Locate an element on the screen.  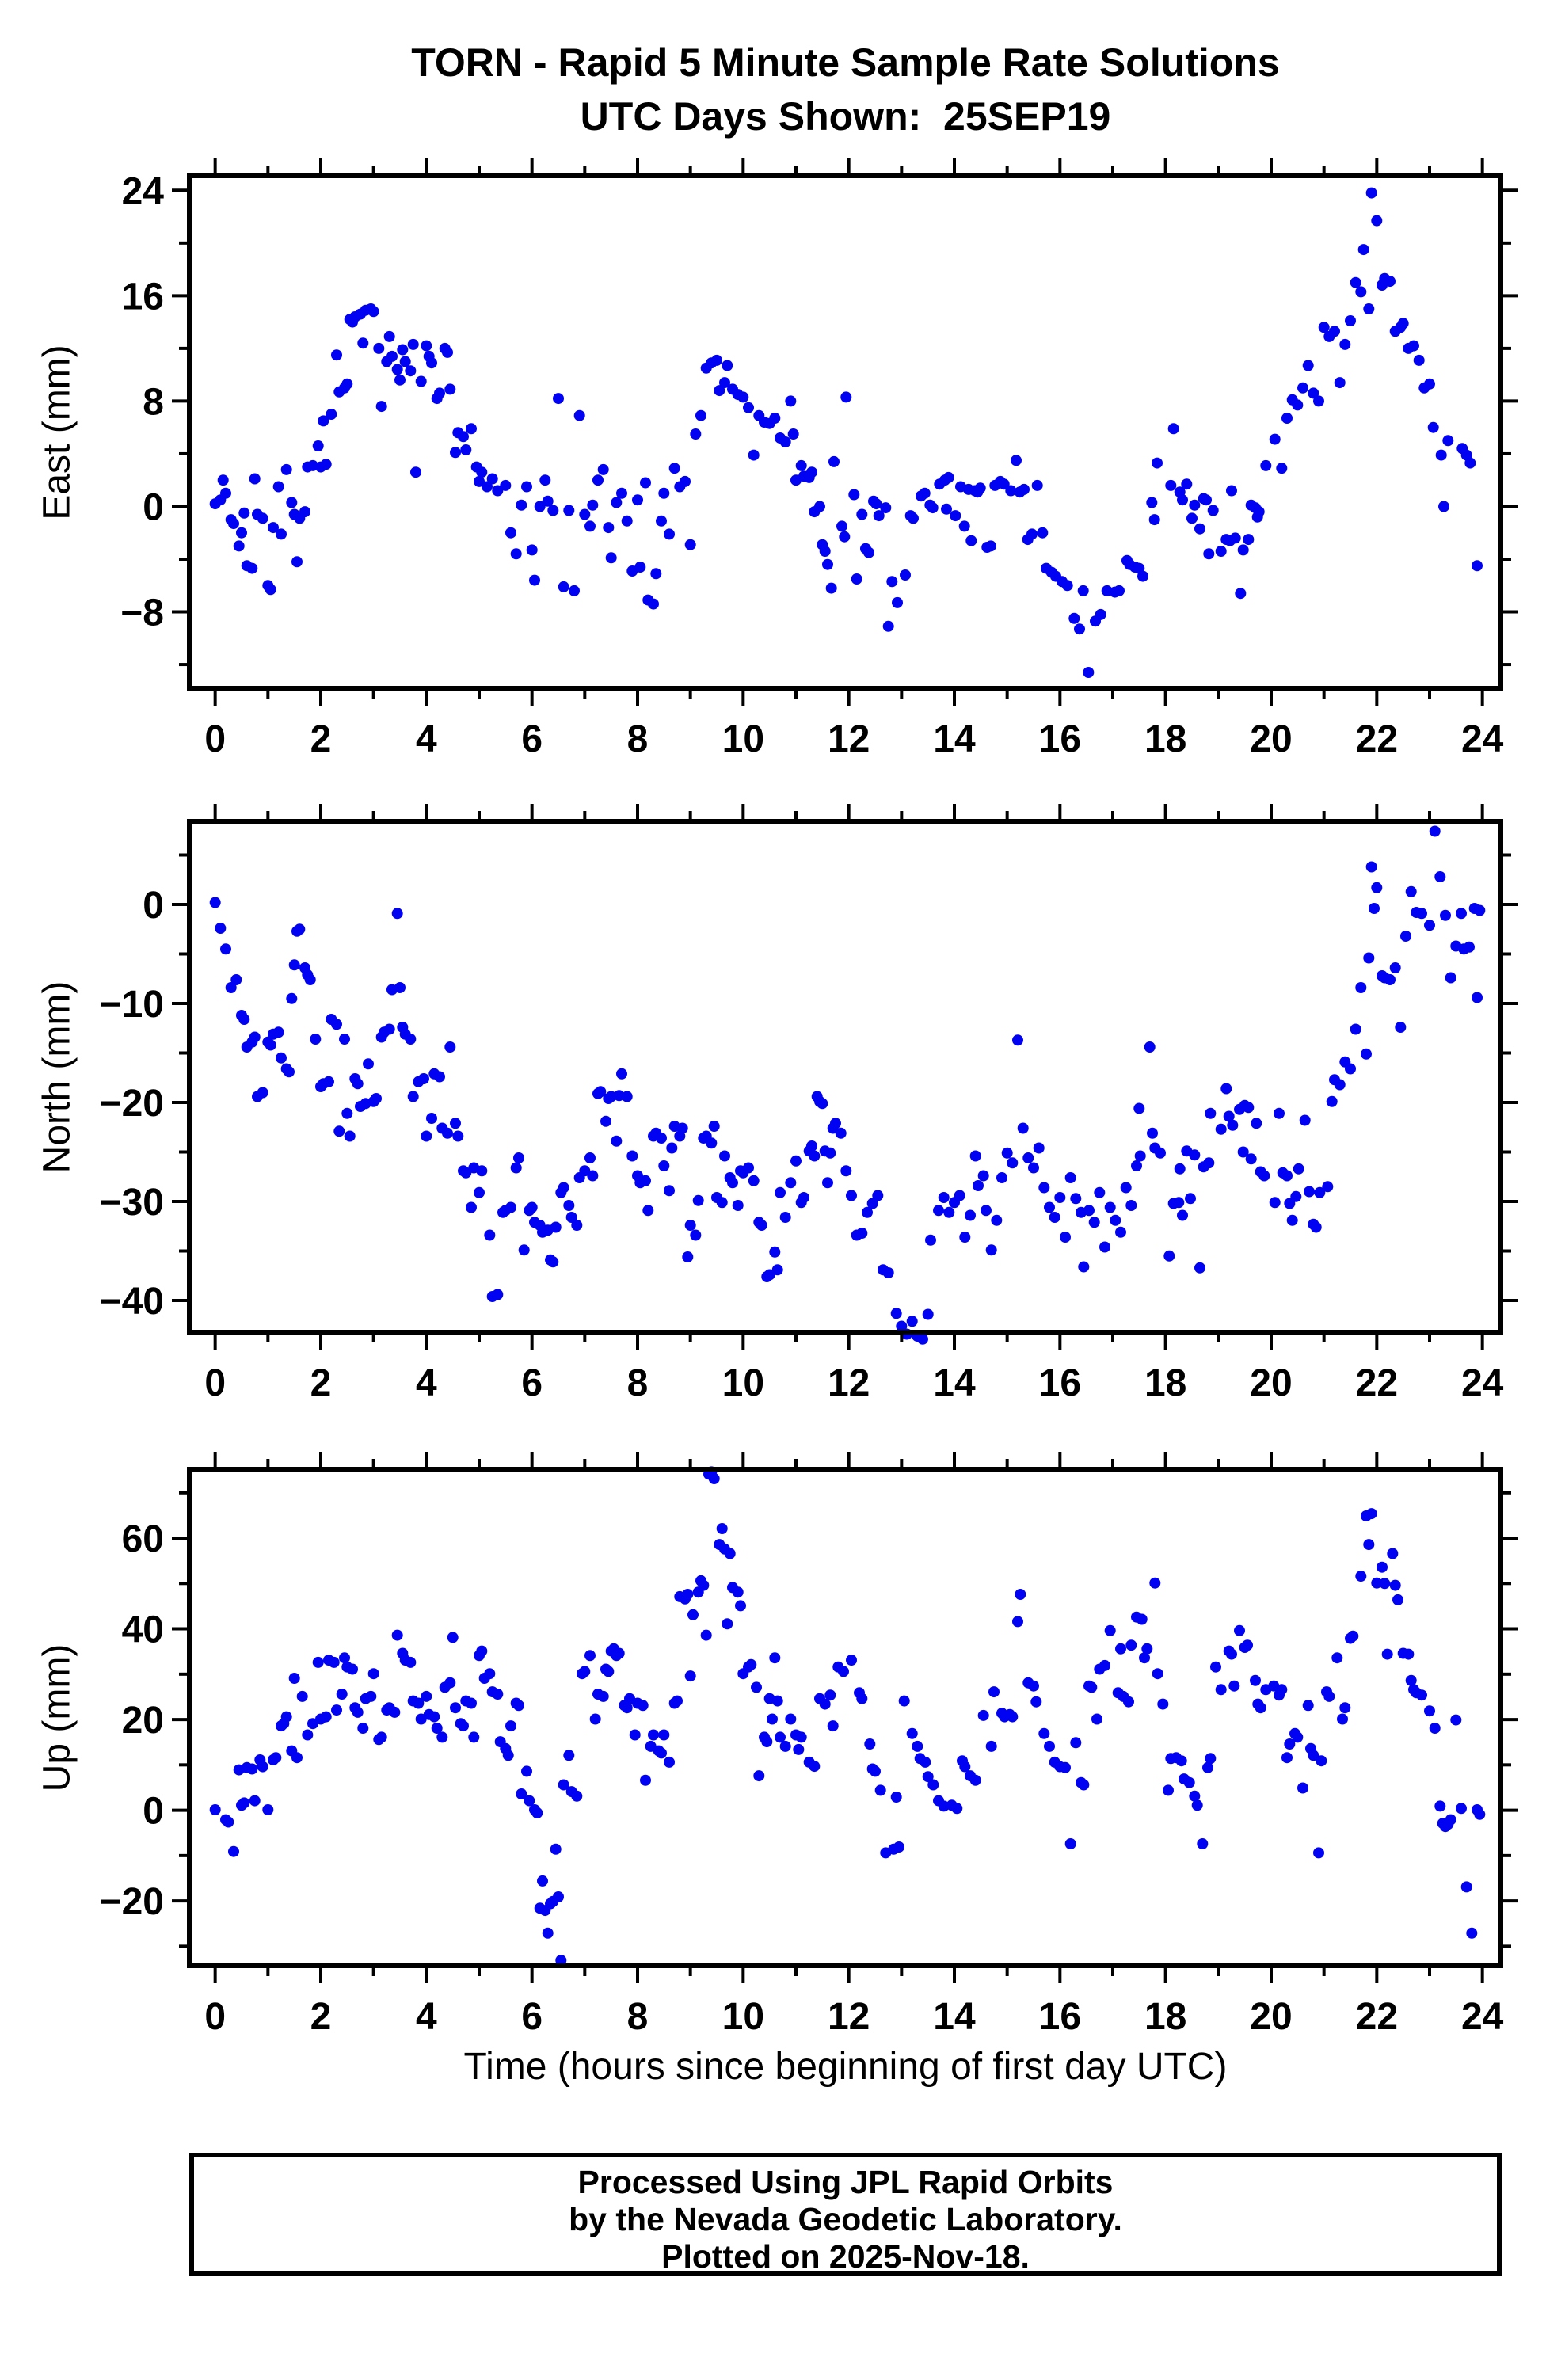
svg-text: −30 is located at coordinates (132, 1203).